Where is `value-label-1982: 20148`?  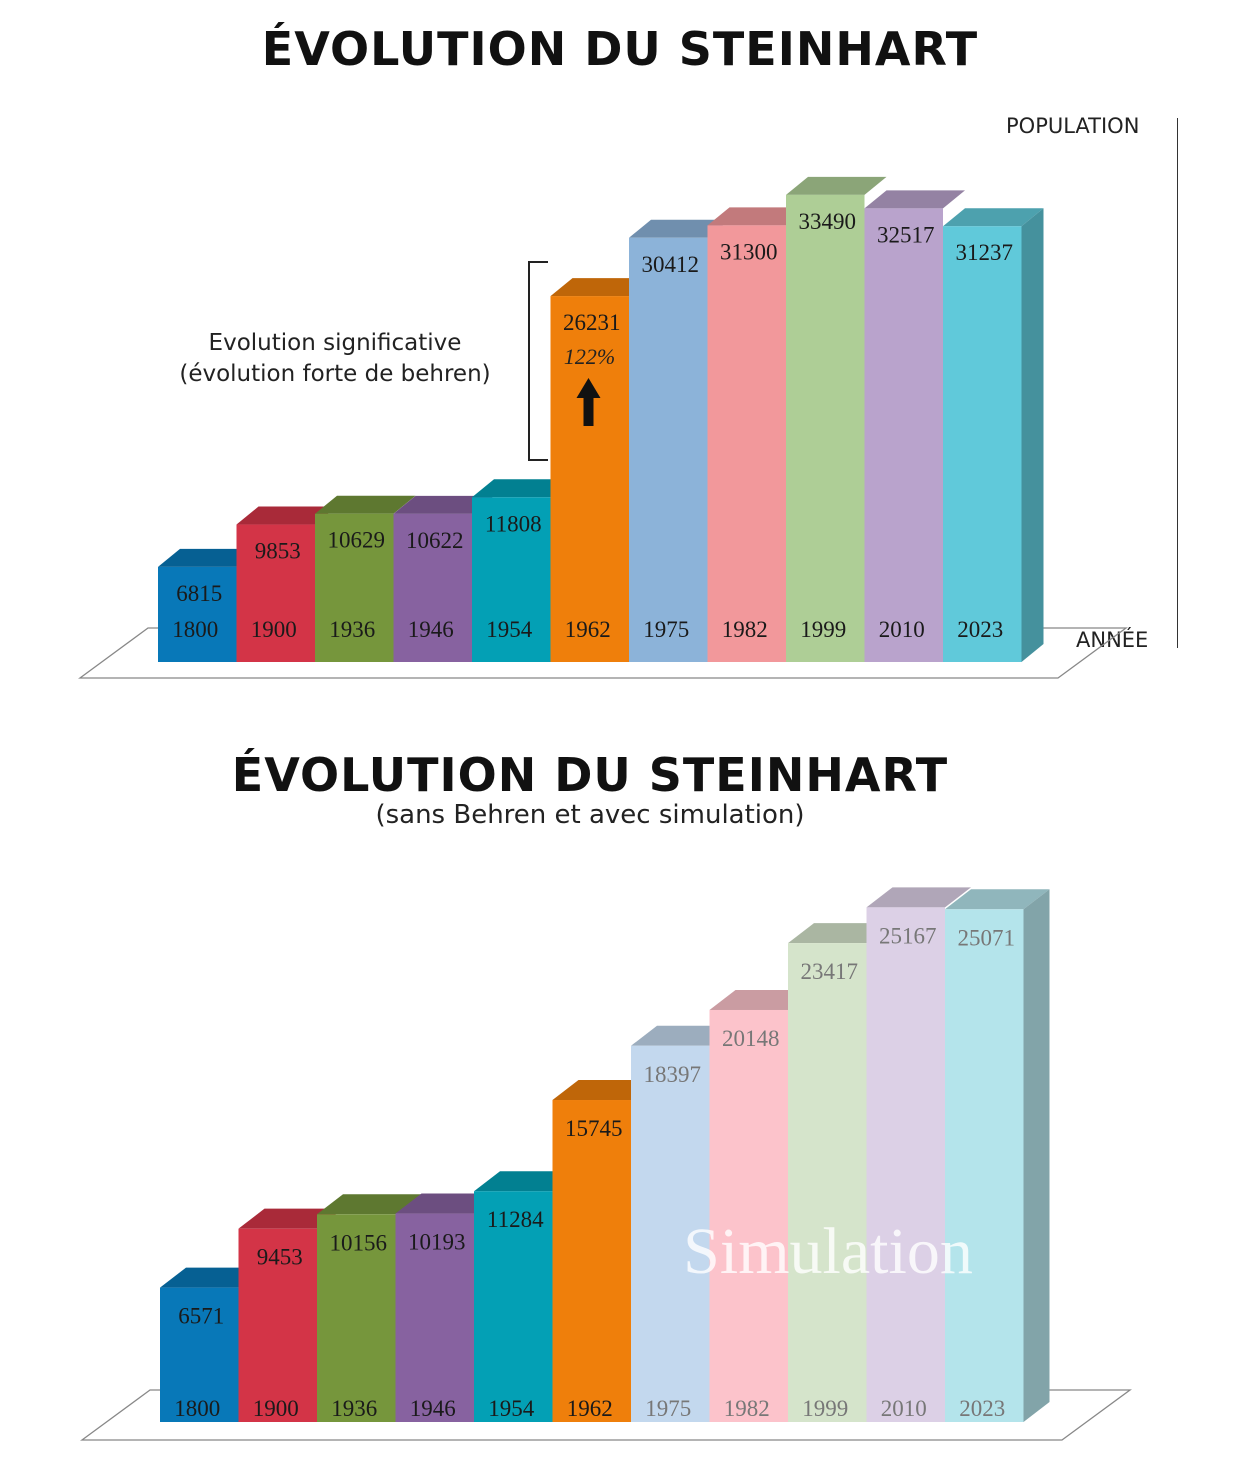
value-label-1982: 20148 is located at coordinates (751, 1038).